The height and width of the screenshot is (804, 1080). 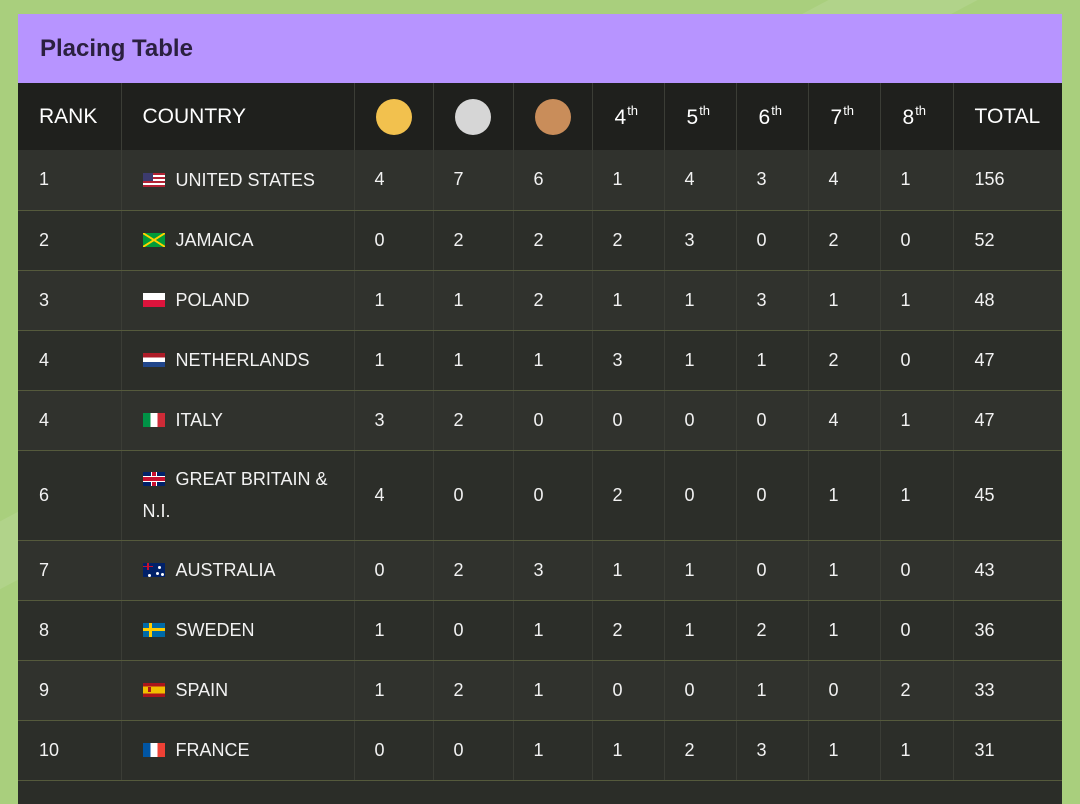 What do you see at coordinates (553, 180) in the screenshot?
I see `bronze-count: 6` at bounding box center [553, 180].